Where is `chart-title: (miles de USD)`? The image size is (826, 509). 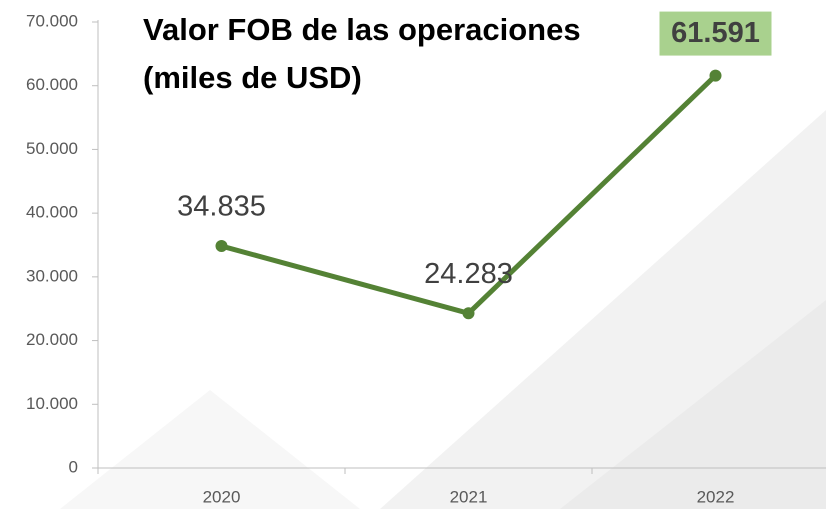
chart-title: (miles de USD) is located at coordinates (252, 77).